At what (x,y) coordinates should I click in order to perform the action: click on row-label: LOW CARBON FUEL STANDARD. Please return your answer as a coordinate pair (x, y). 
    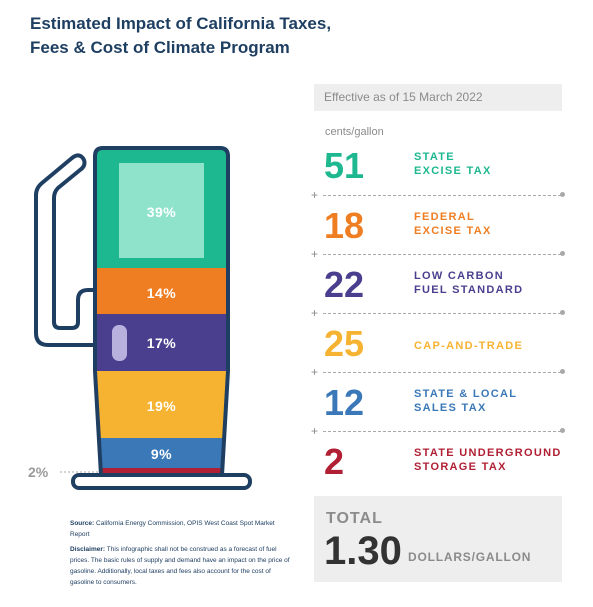
    Looking at the image, I should click on (494, 283).